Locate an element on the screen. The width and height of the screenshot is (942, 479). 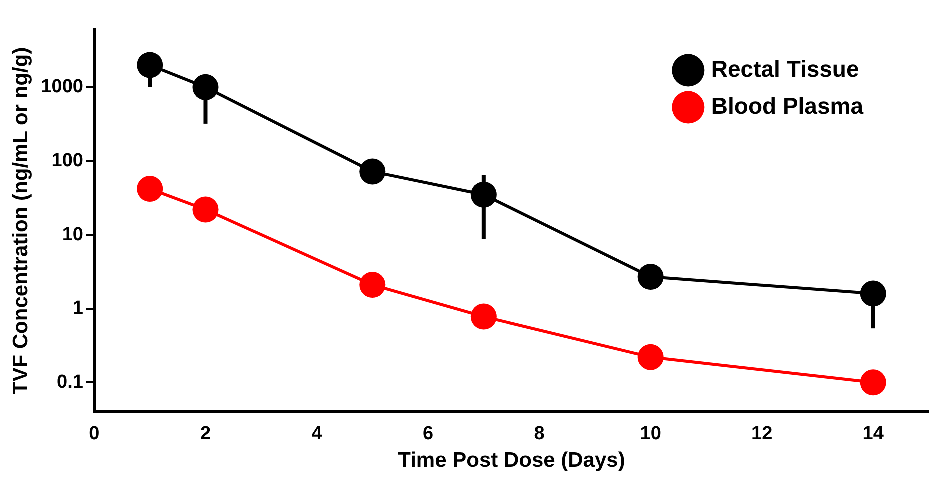
y-tick-label: 1 is located at coordinates (78, 309).